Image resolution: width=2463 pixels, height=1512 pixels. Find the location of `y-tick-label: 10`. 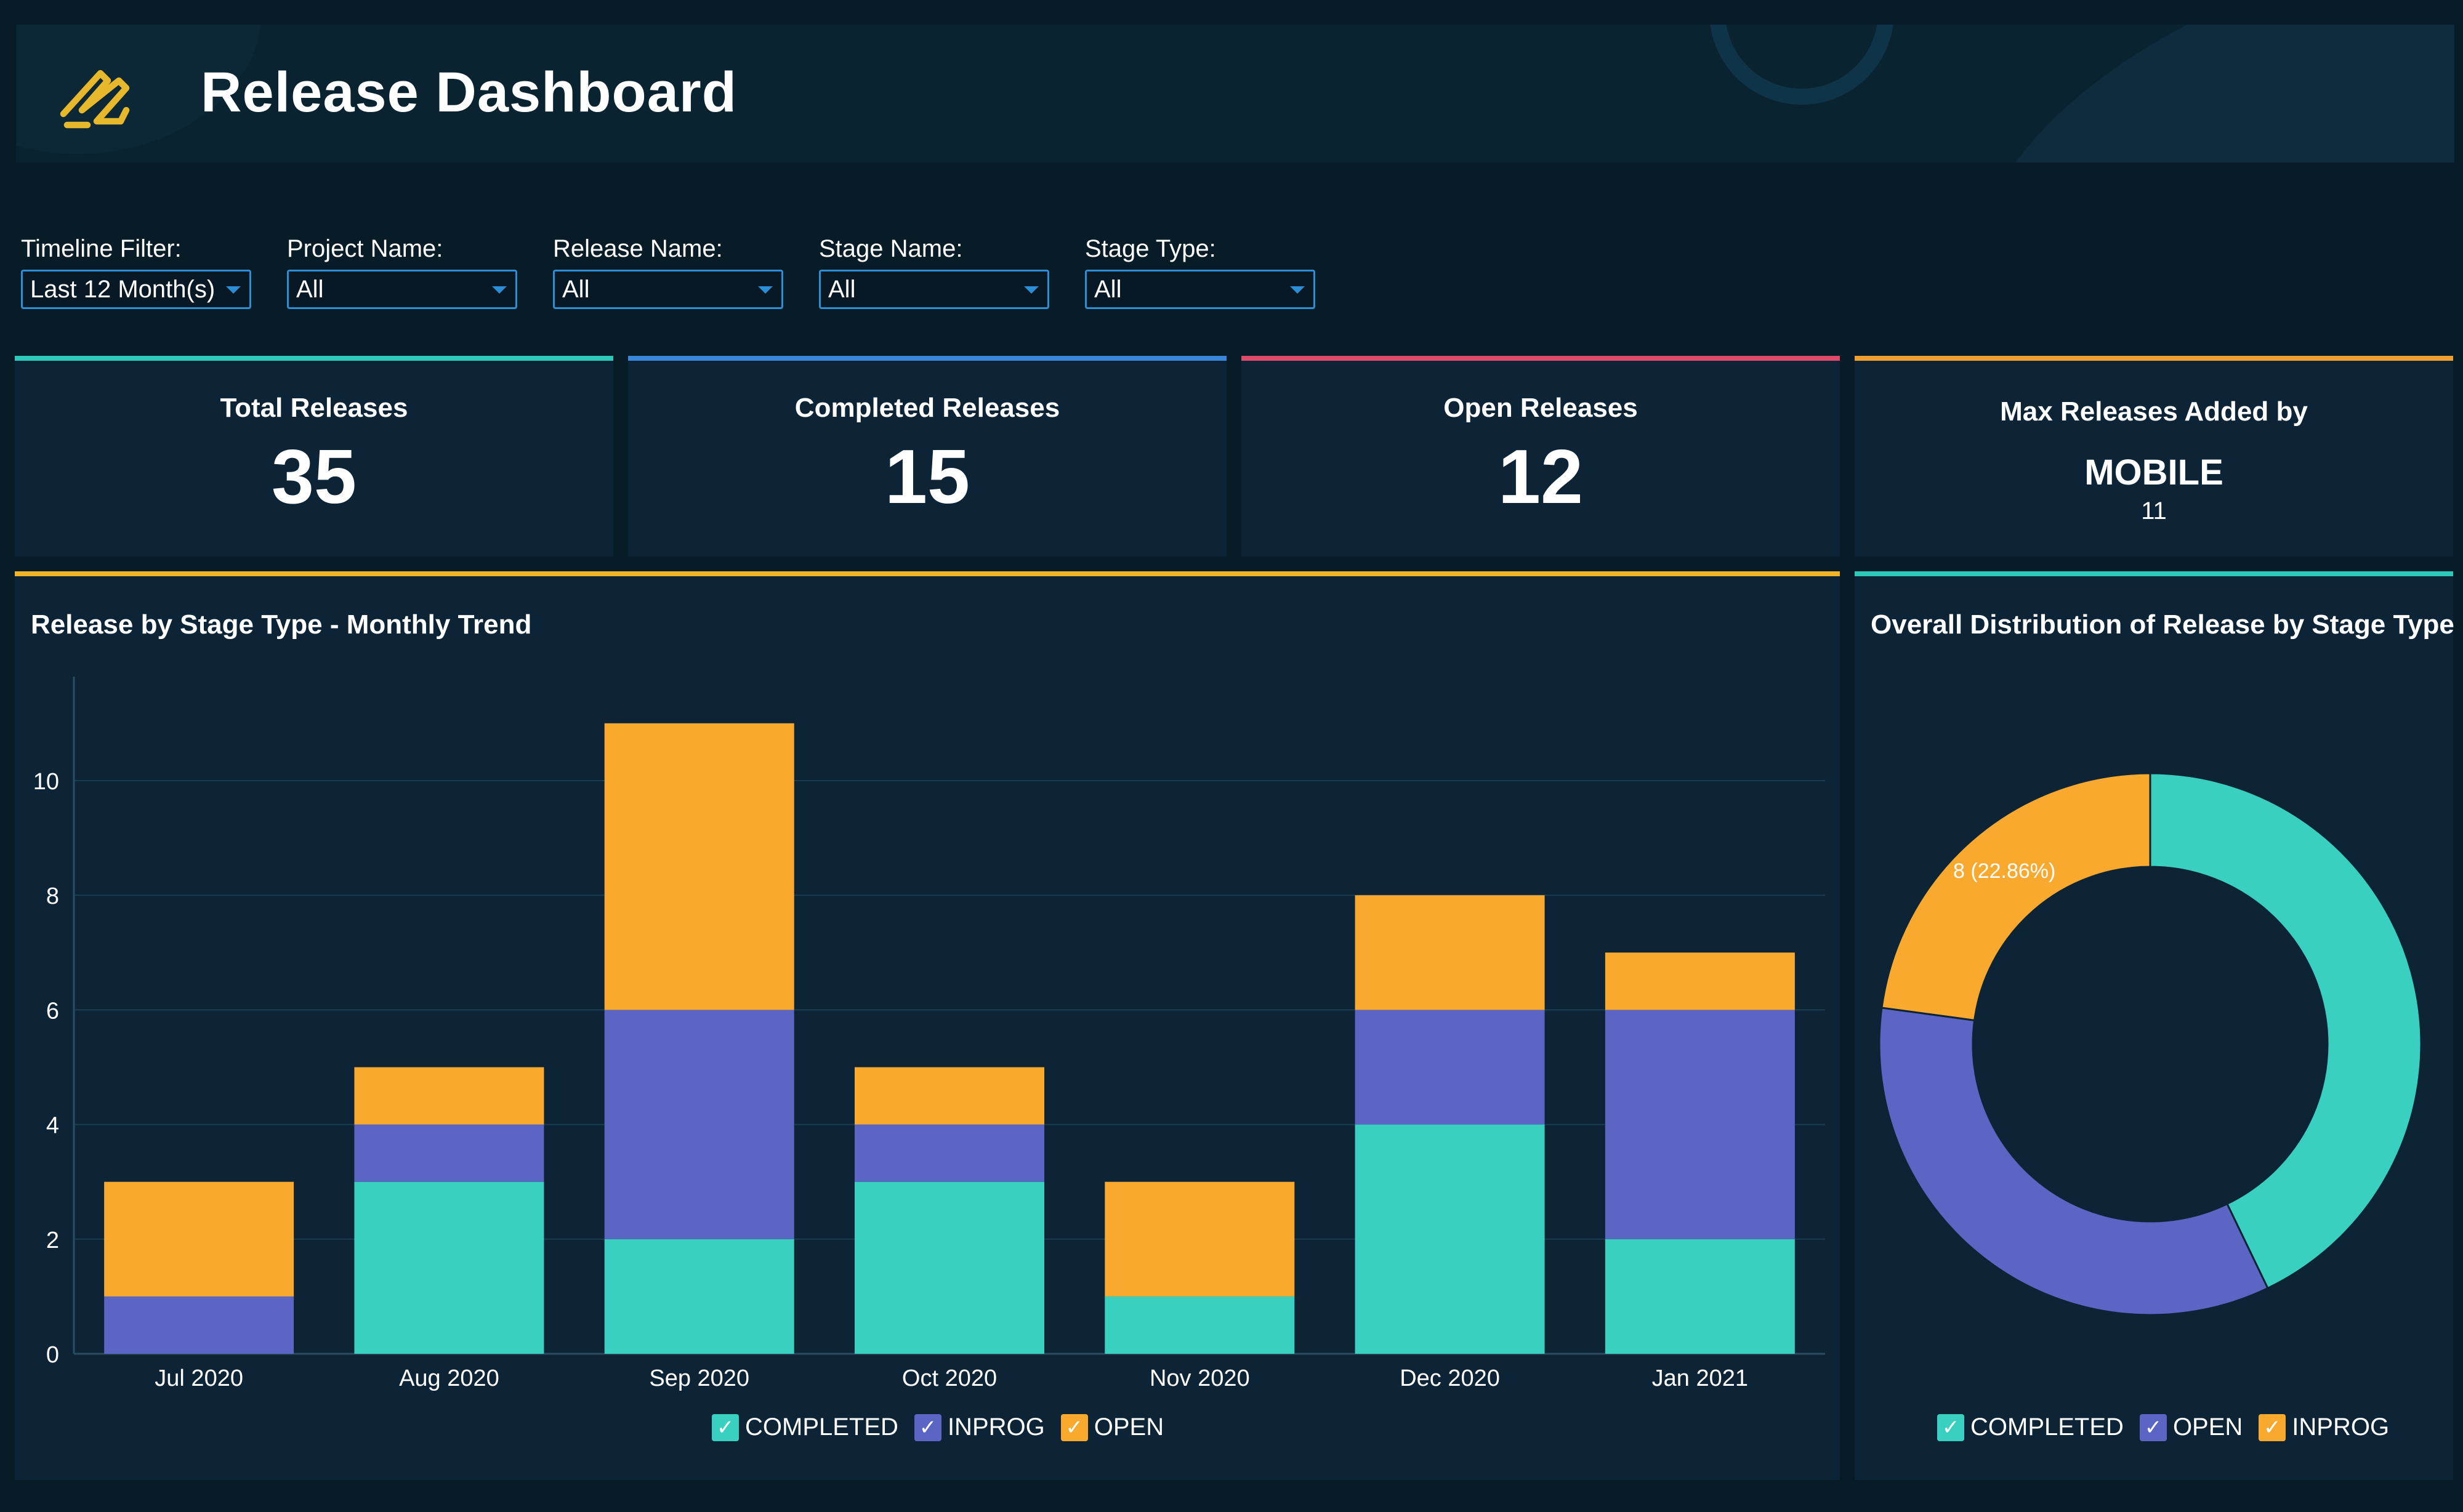

y-tick-label: 10 is located at coordinates (46, 782).